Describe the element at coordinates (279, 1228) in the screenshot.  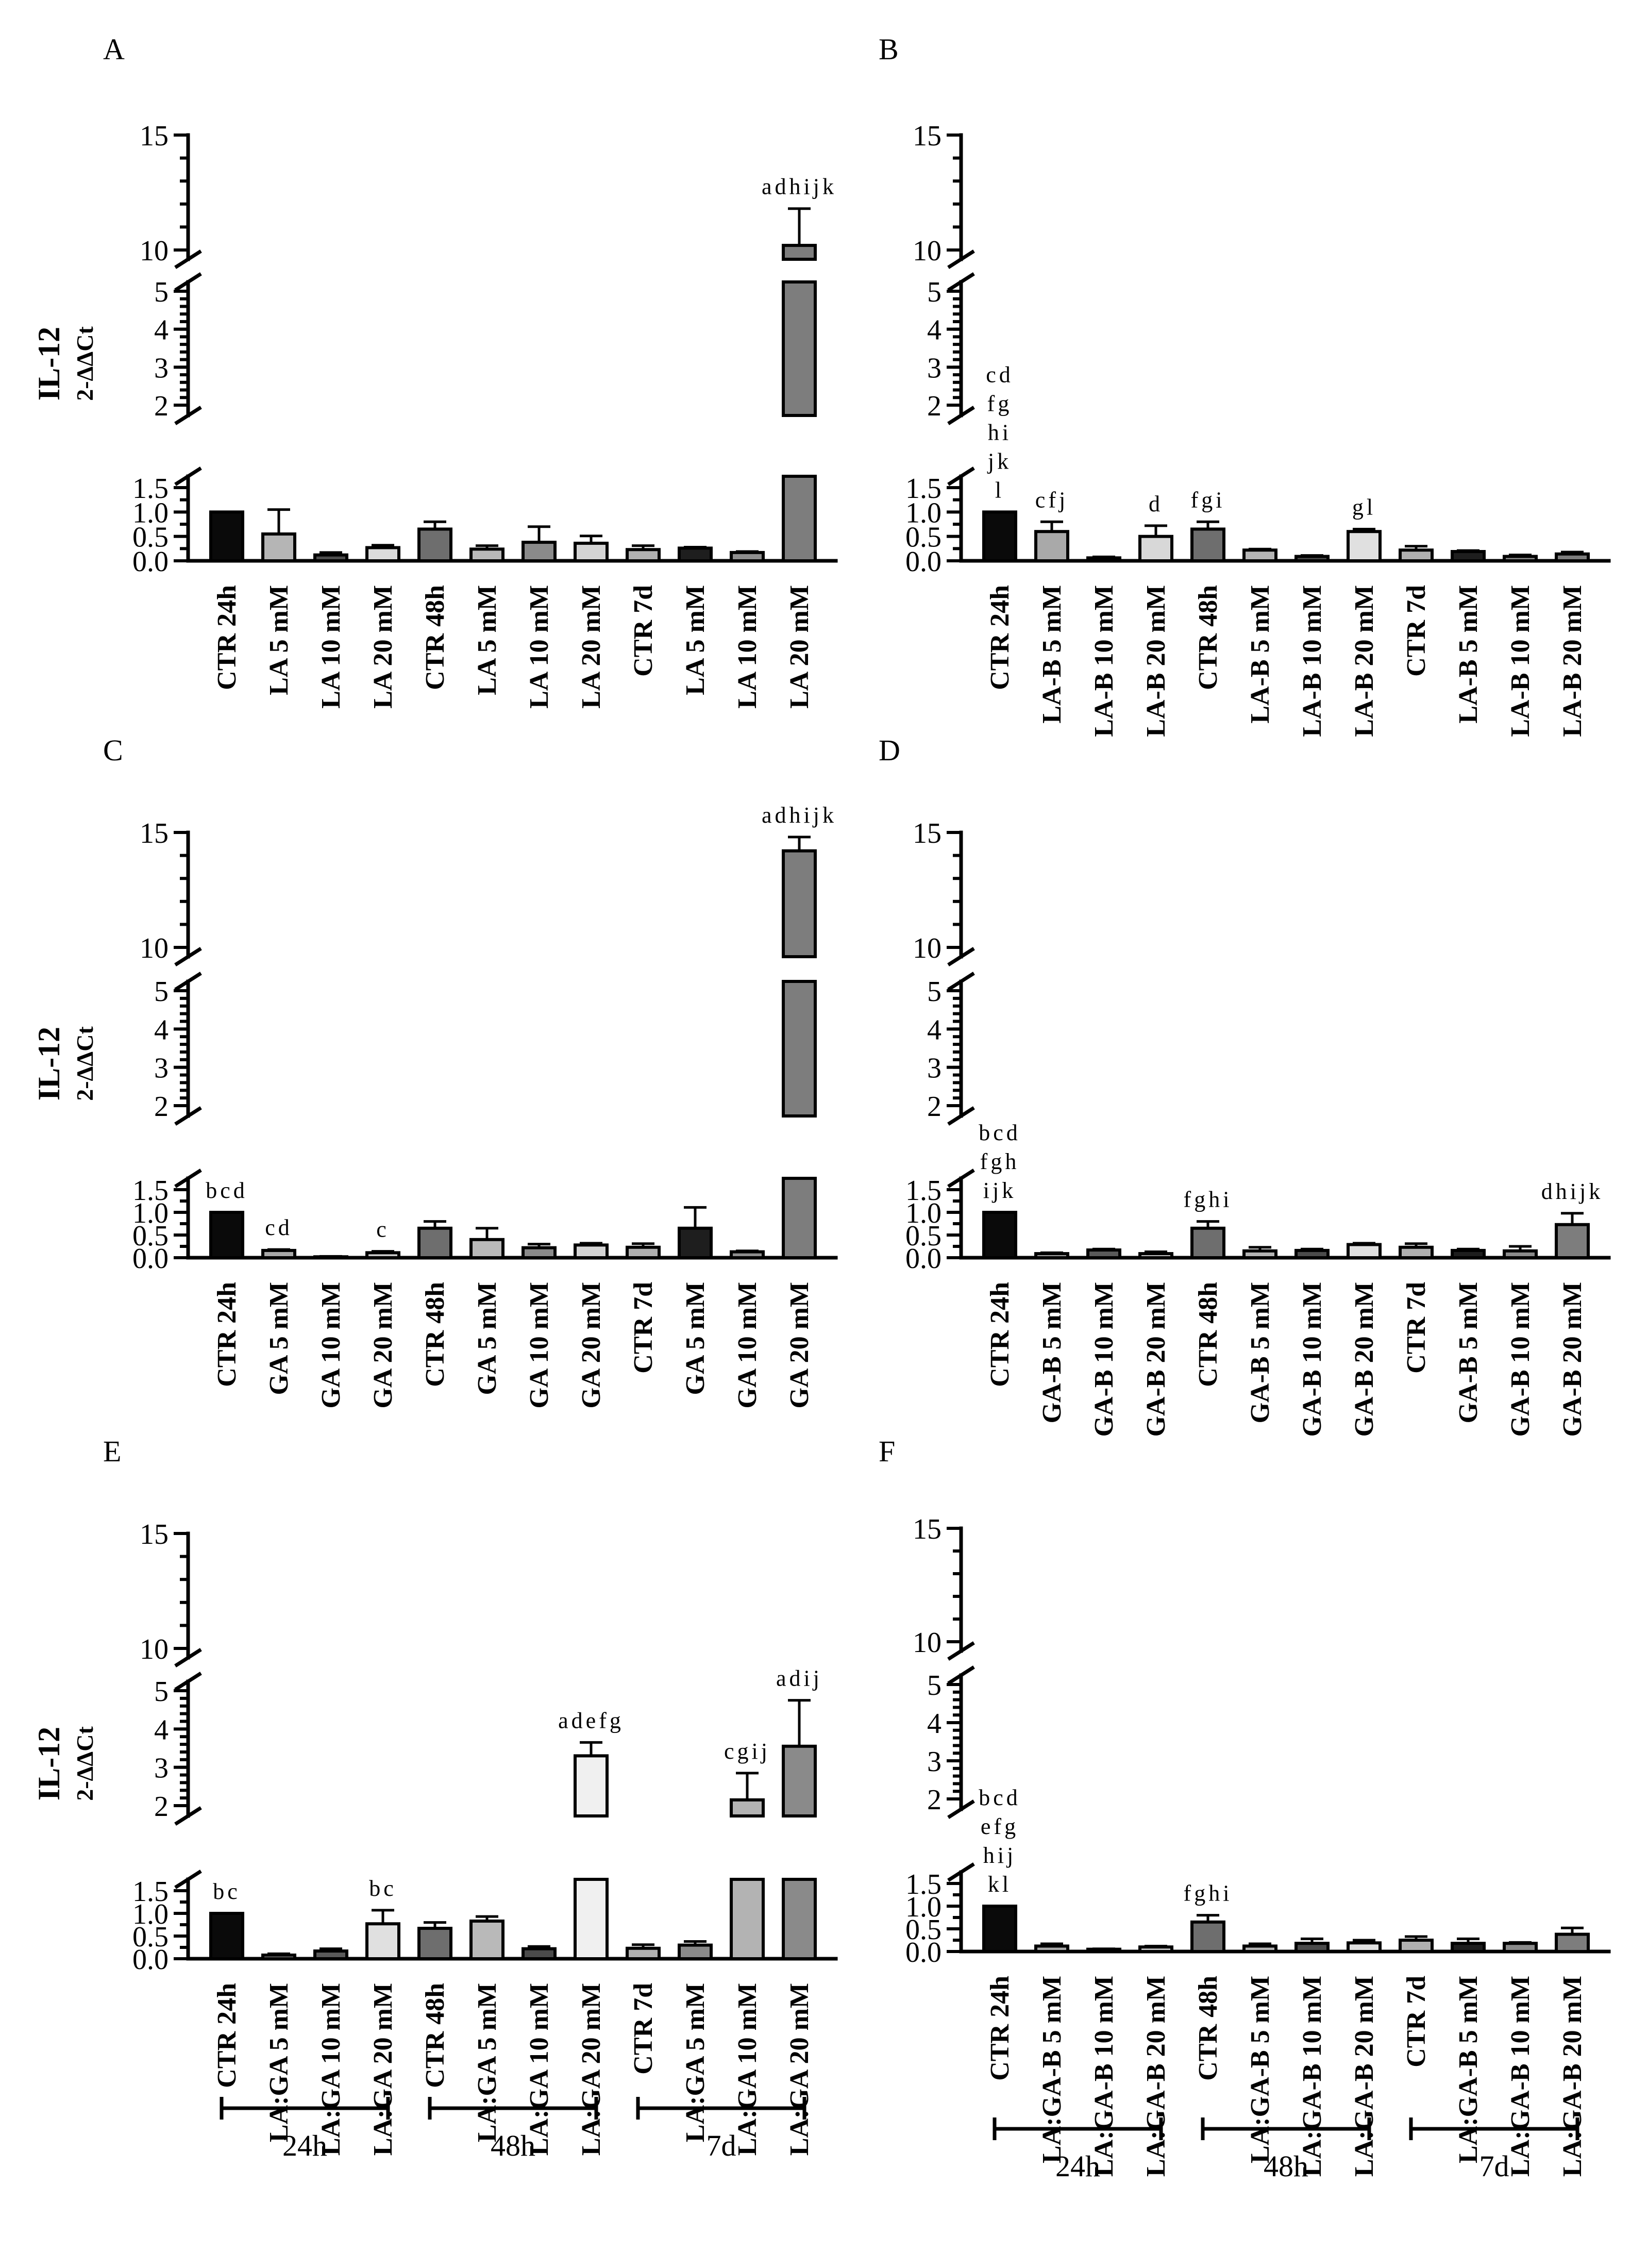
I see `significance-label: cd` at that location.